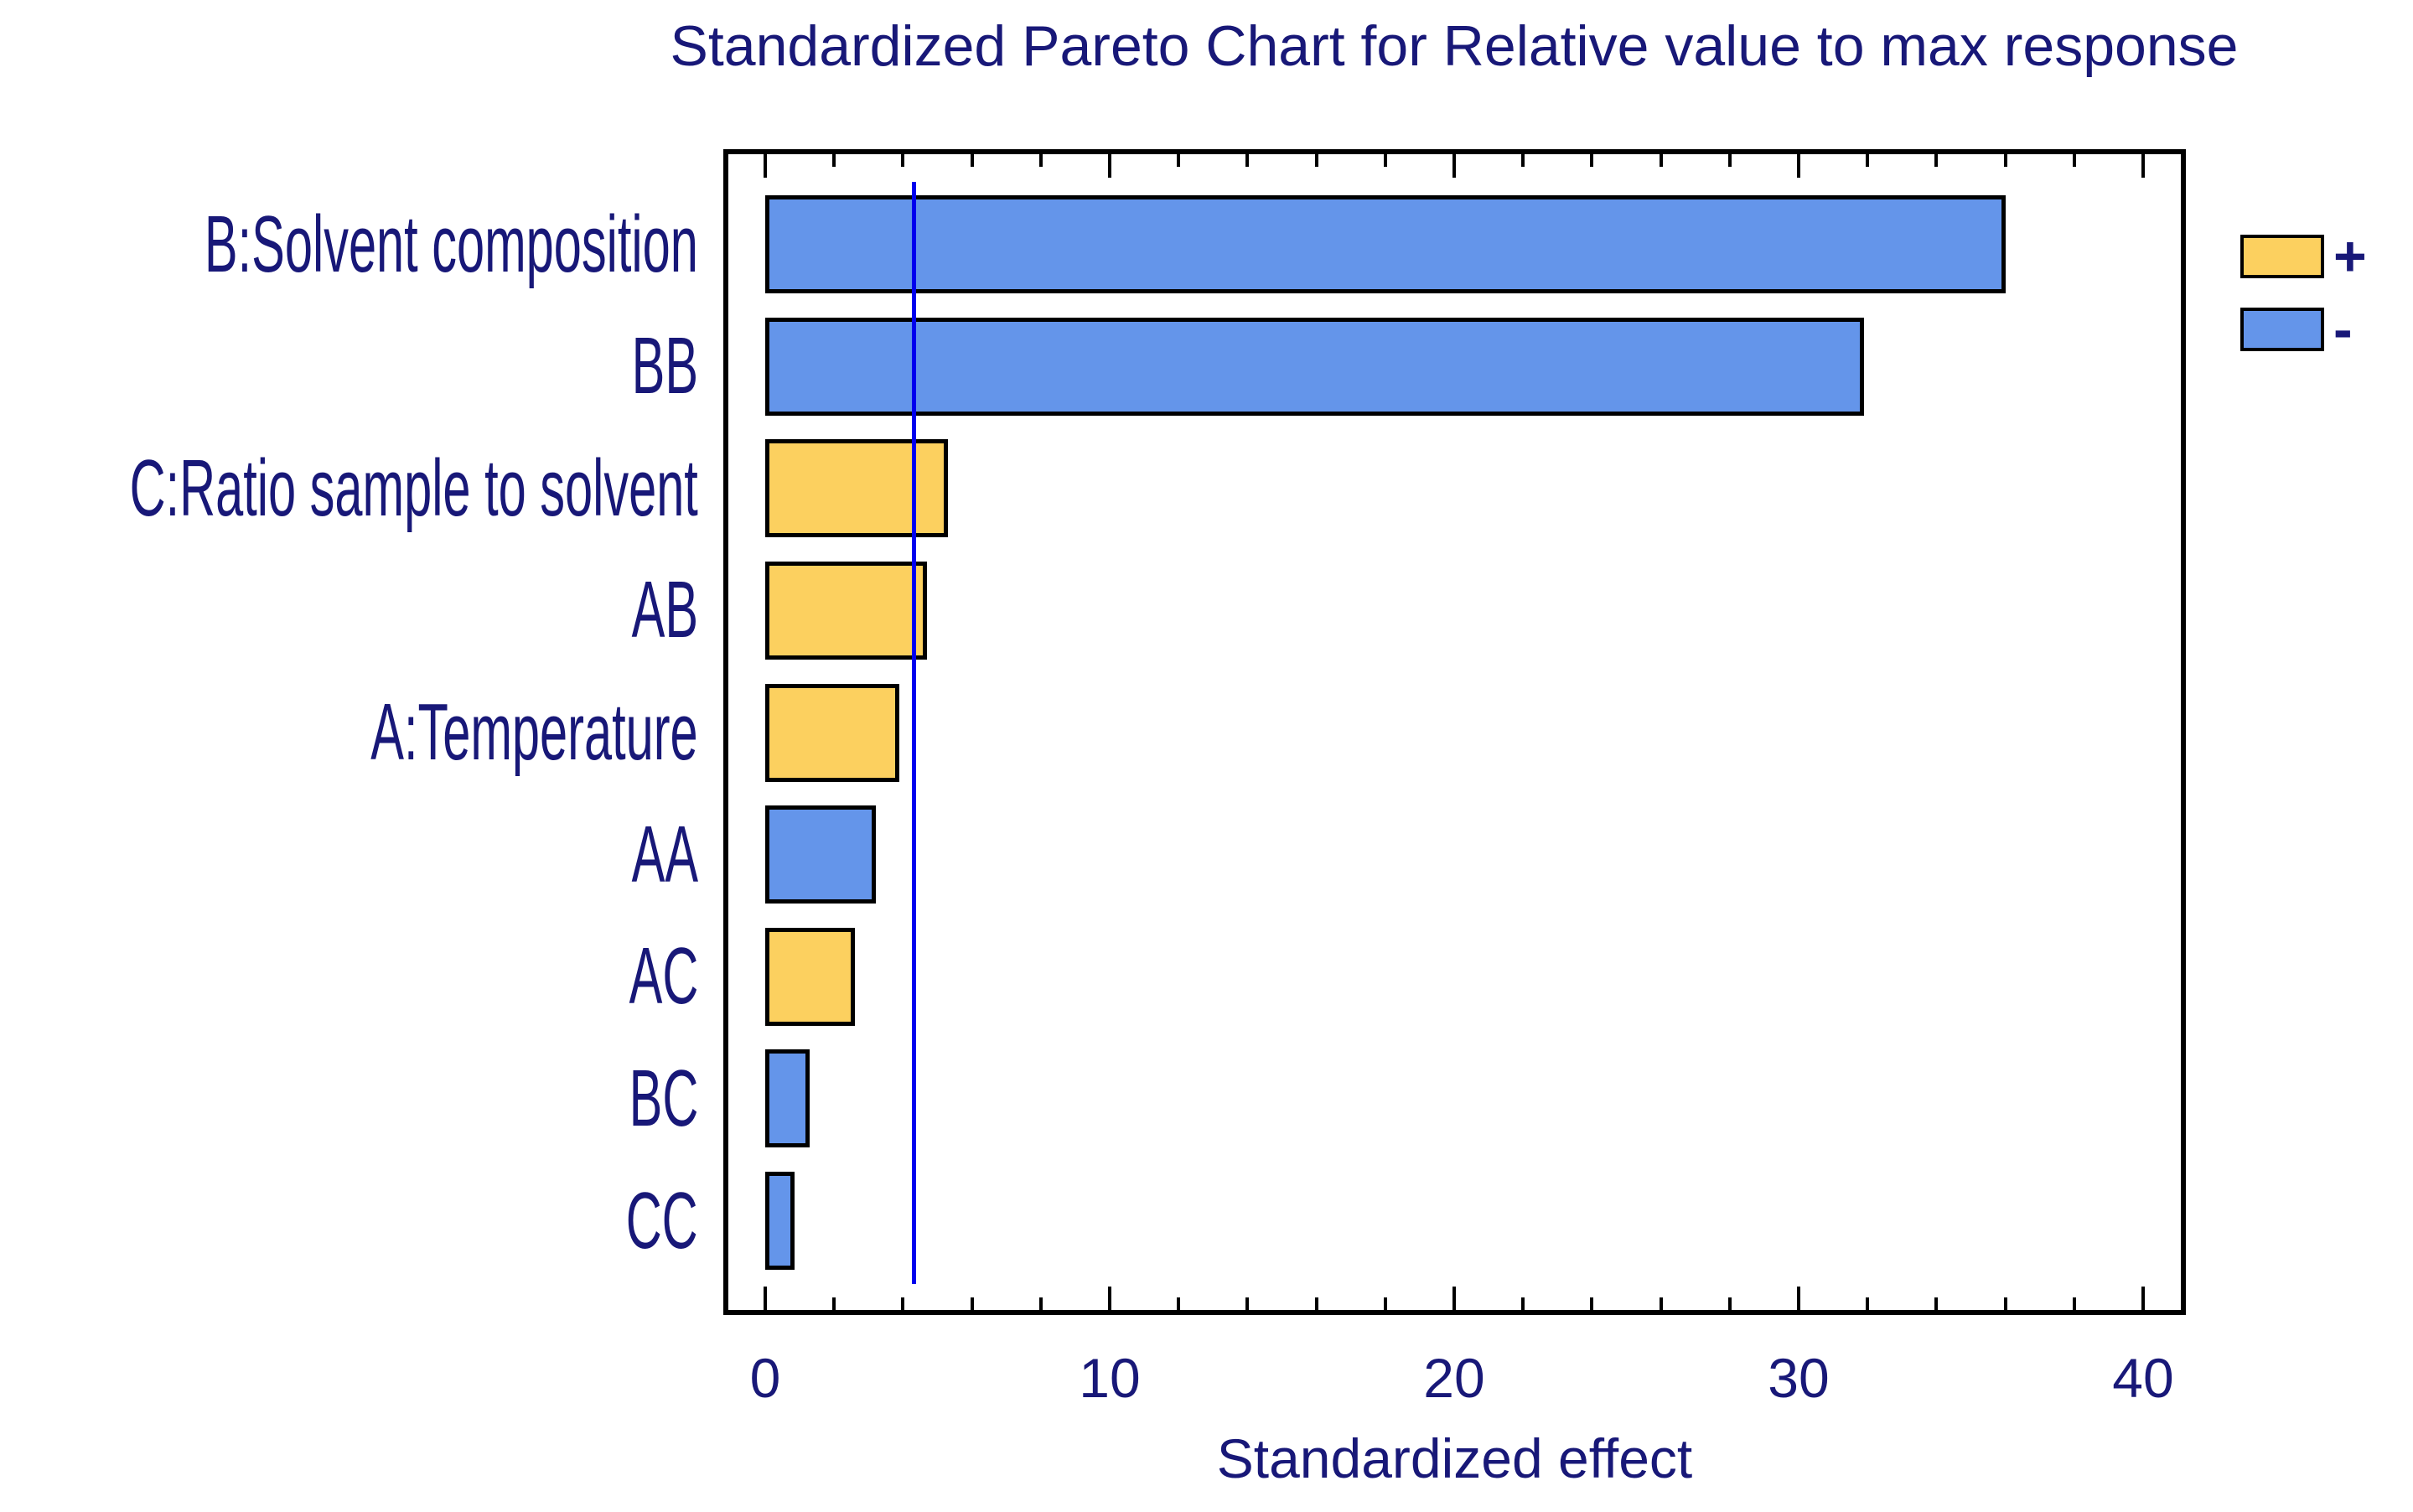 This screenshot has width=2413, height=1512. Describe the element at coordinates (780, 1221) in the screenshot. I see `bar-cc` at that location.